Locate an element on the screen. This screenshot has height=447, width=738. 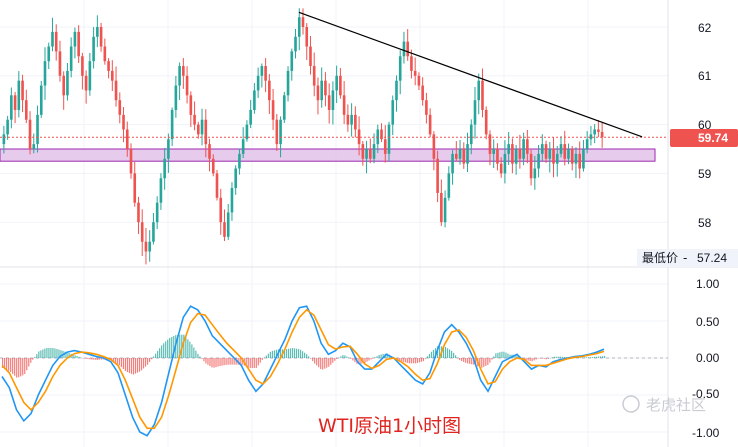
last-price-tag: 59.74 is located at coordinates (704, 138).